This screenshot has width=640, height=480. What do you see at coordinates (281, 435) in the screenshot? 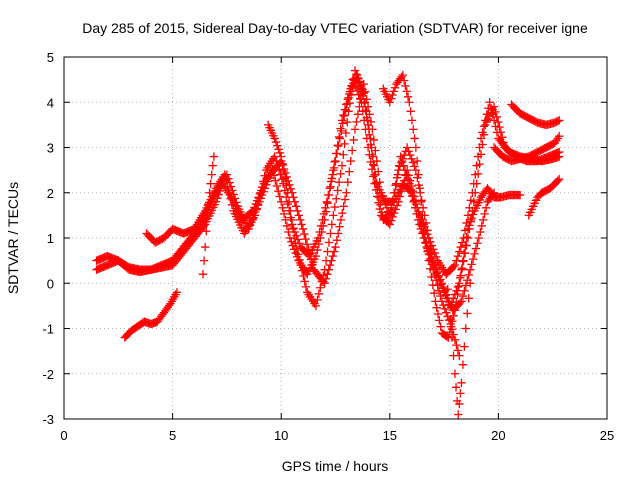
I see `x-tick-label: 10` at bounding box center [281, 435].